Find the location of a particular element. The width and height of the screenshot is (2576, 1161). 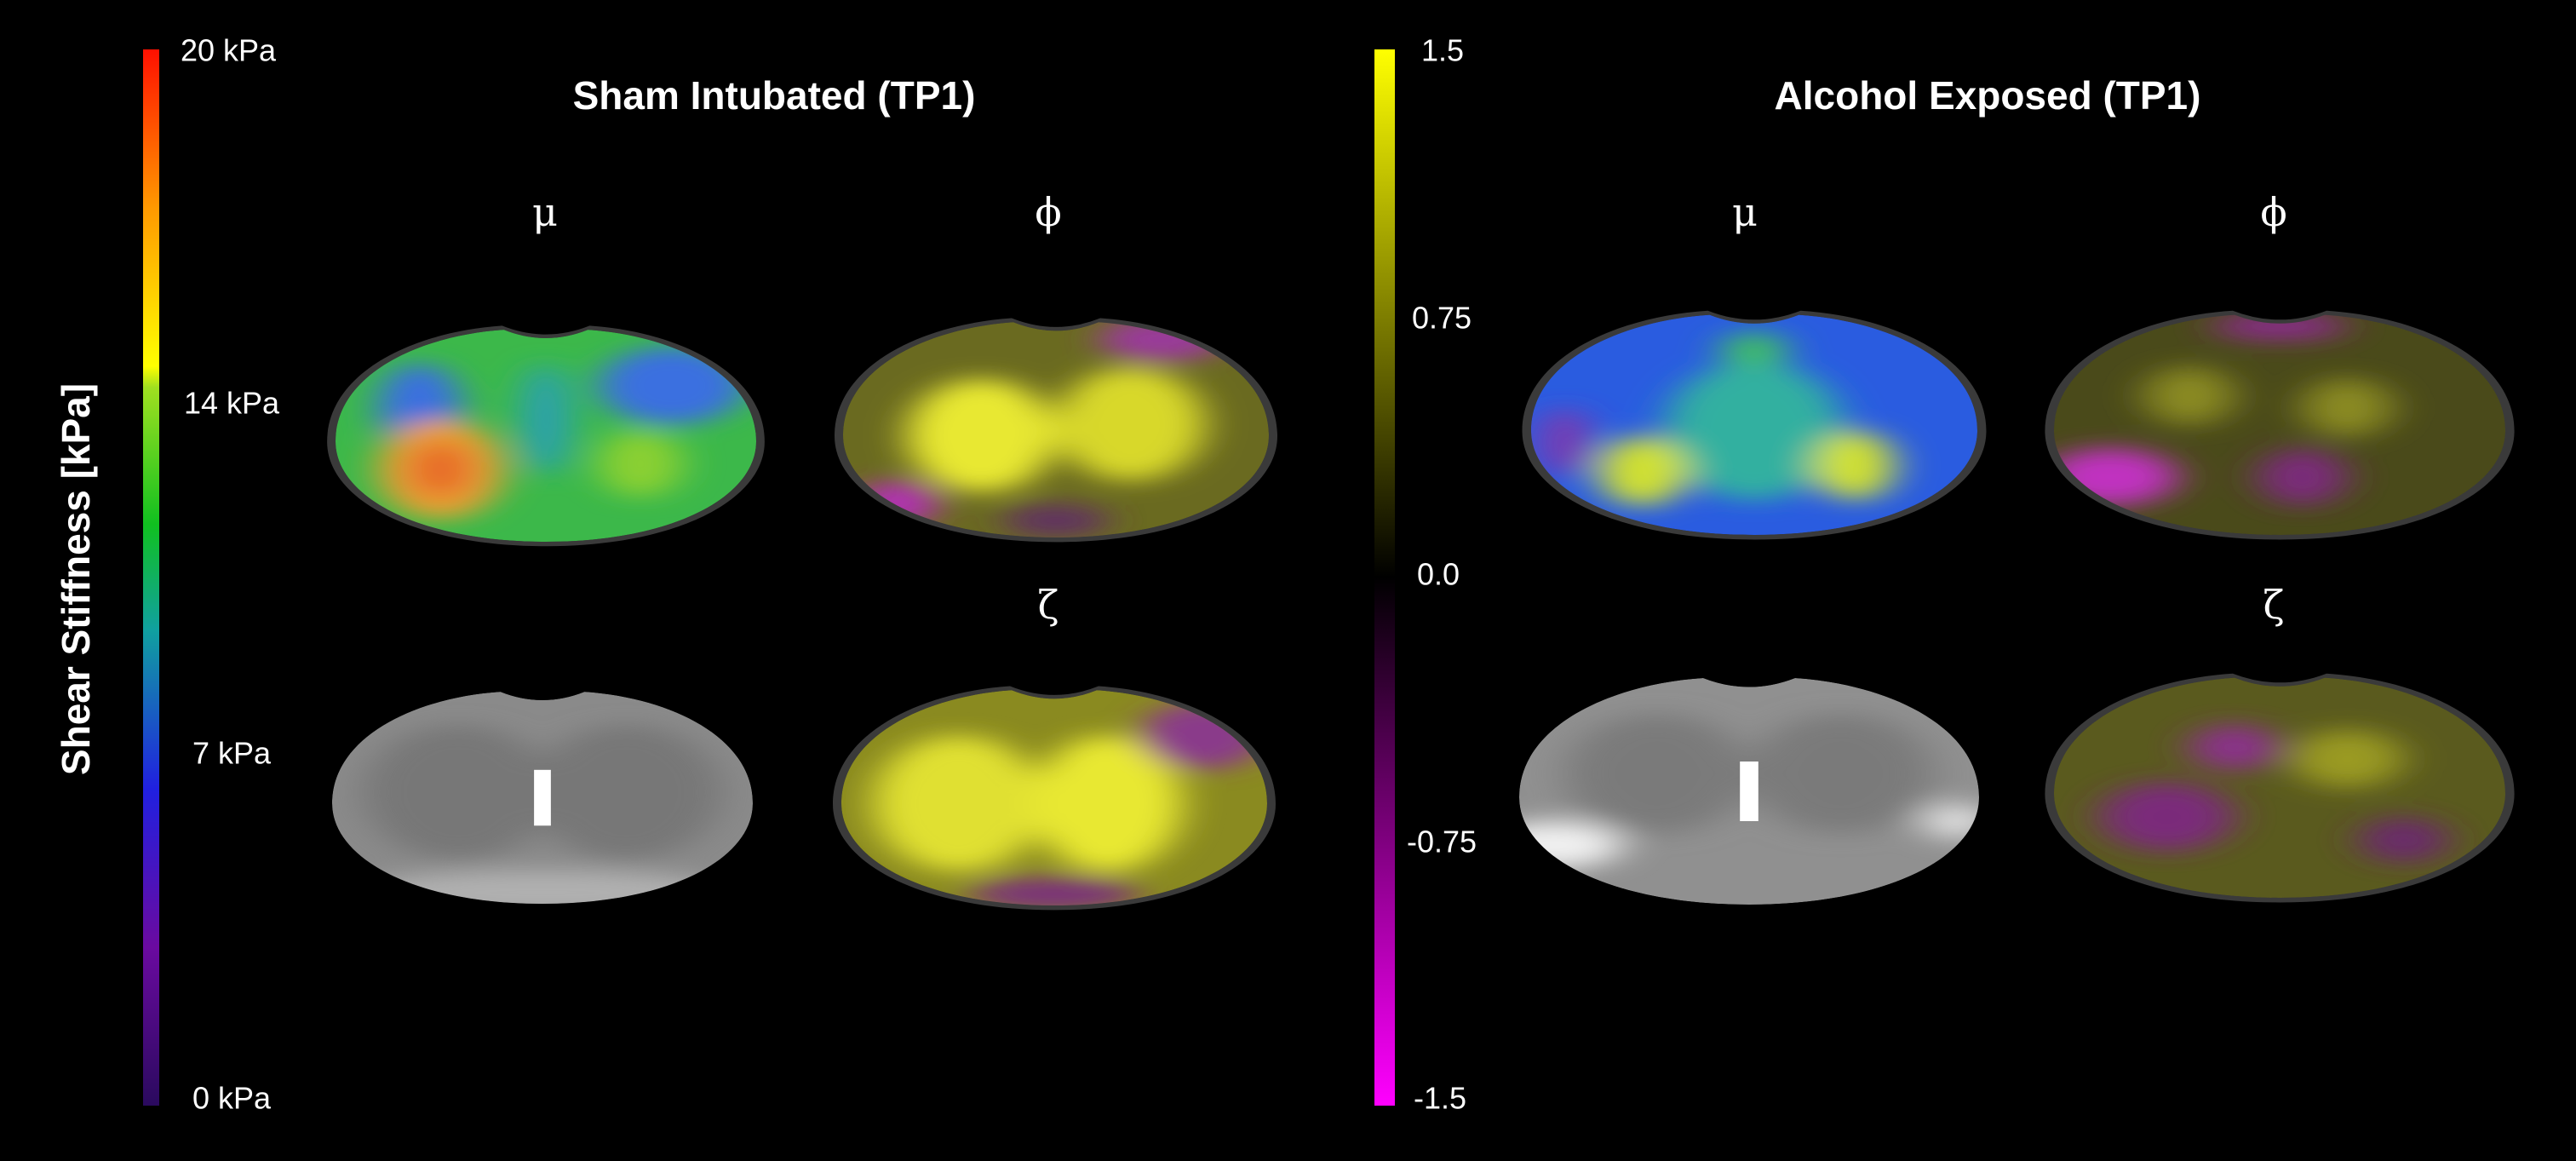

colorbar-tick-label: 0 kPa is located at coordinates (232, 1098).